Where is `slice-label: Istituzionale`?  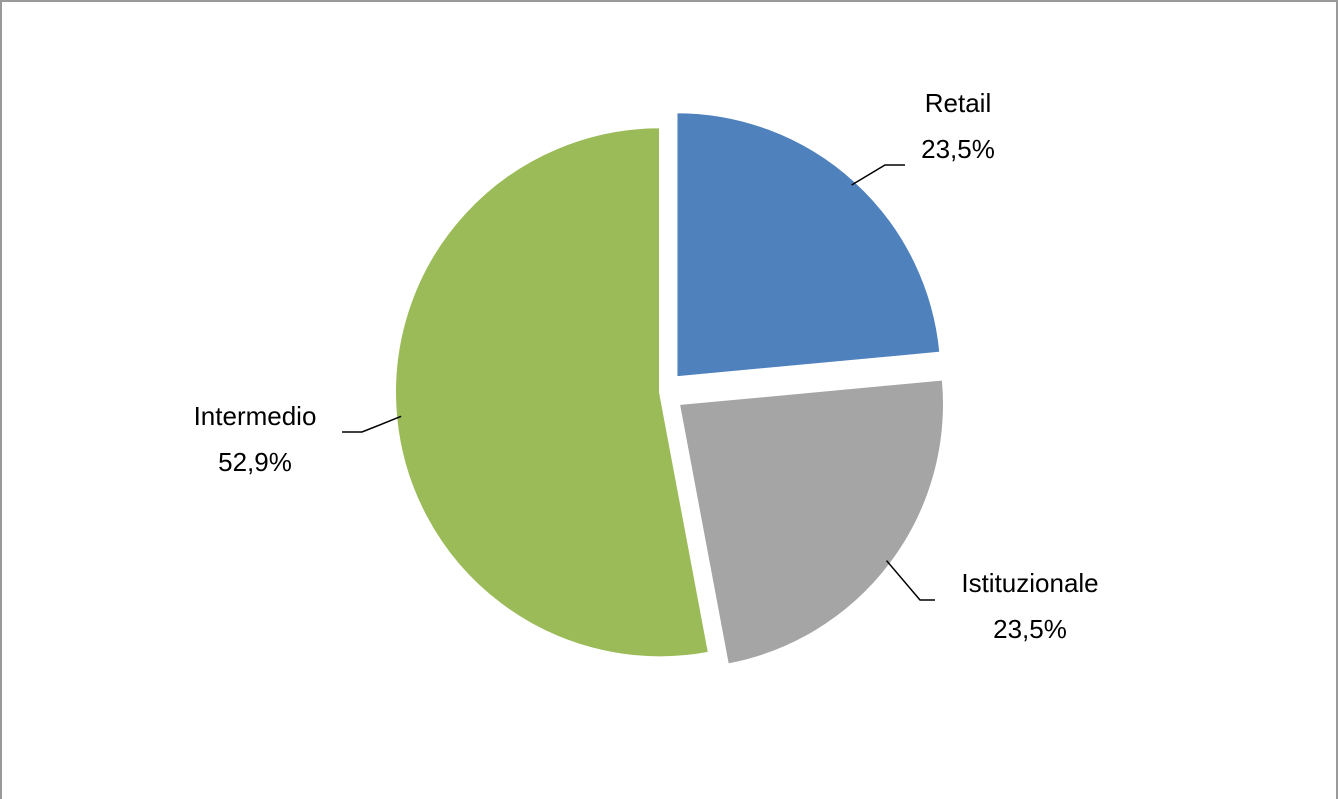 slice-label: Istituzionale is located at coordinates (1029, 583).